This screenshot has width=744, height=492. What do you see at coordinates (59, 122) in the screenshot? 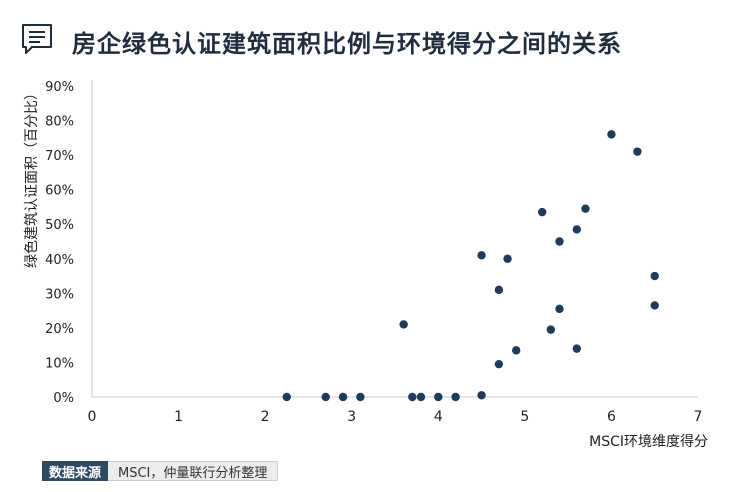
I see `y-tick-label: 80%` at bounding box center [59, 122].